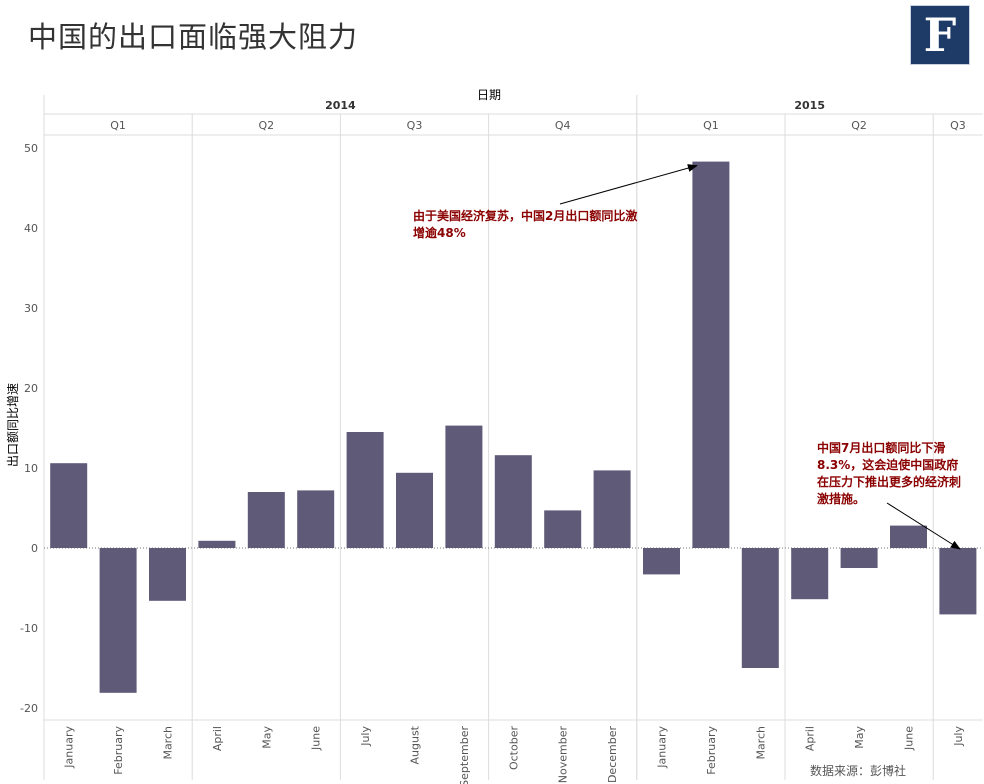 The height and width of the screenshot is (784, 984). What do you see at coordinates (13, 425) in the screenshot?
I see `y-axis-title: 出口额同比增速` at bounding box center [13, 425].